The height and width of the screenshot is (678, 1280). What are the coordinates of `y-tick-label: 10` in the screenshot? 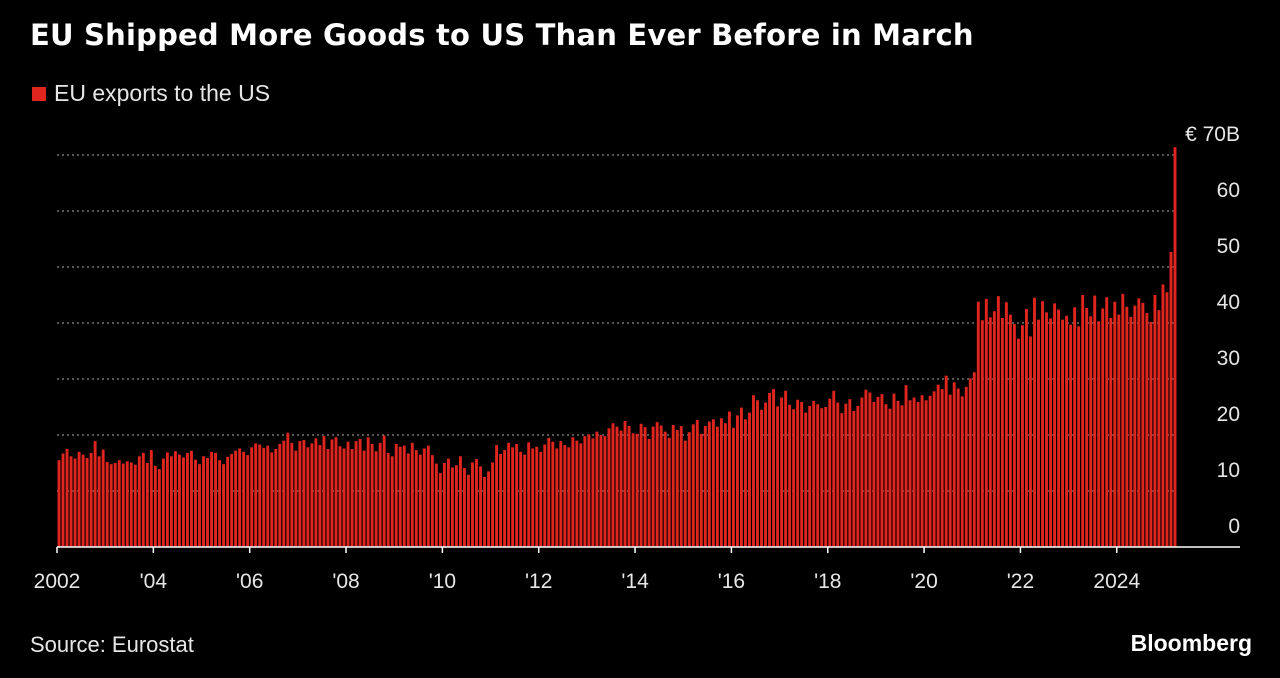 It's located at (1228, 470).